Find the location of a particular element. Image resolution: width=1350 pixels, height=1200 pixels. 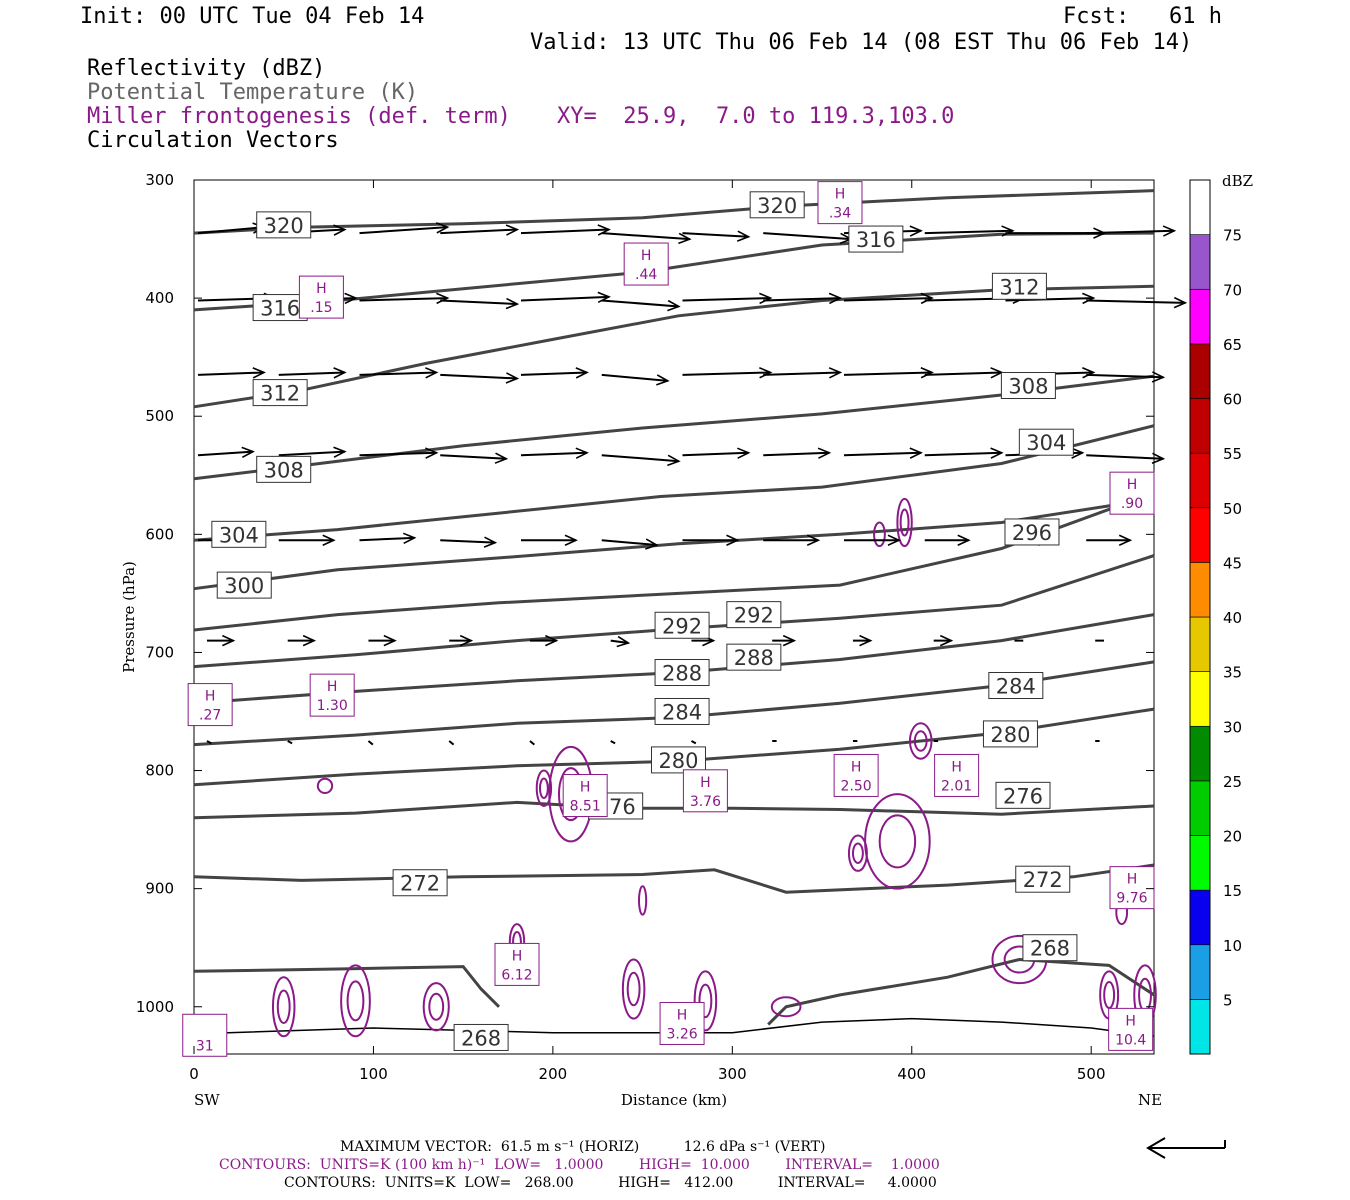

colorbar: 5 10 15 20 25 30 35 40 45 50 55 60 65 70 75 is located at coordinates (1215, 617).